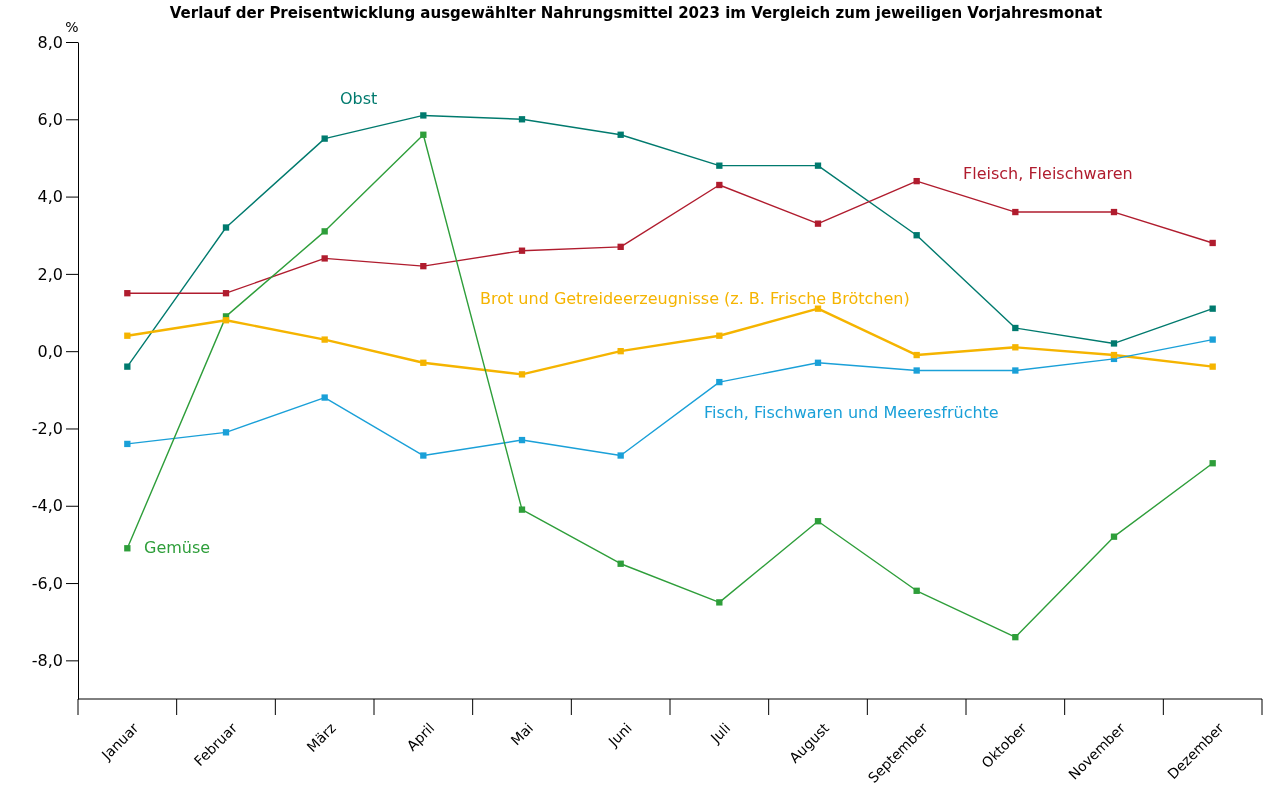 This screenshot has height=787, width=1273. Describe the element at coordinates (47, 583) in the screenshot. I see `y-tick-label: -6,0` at that location.